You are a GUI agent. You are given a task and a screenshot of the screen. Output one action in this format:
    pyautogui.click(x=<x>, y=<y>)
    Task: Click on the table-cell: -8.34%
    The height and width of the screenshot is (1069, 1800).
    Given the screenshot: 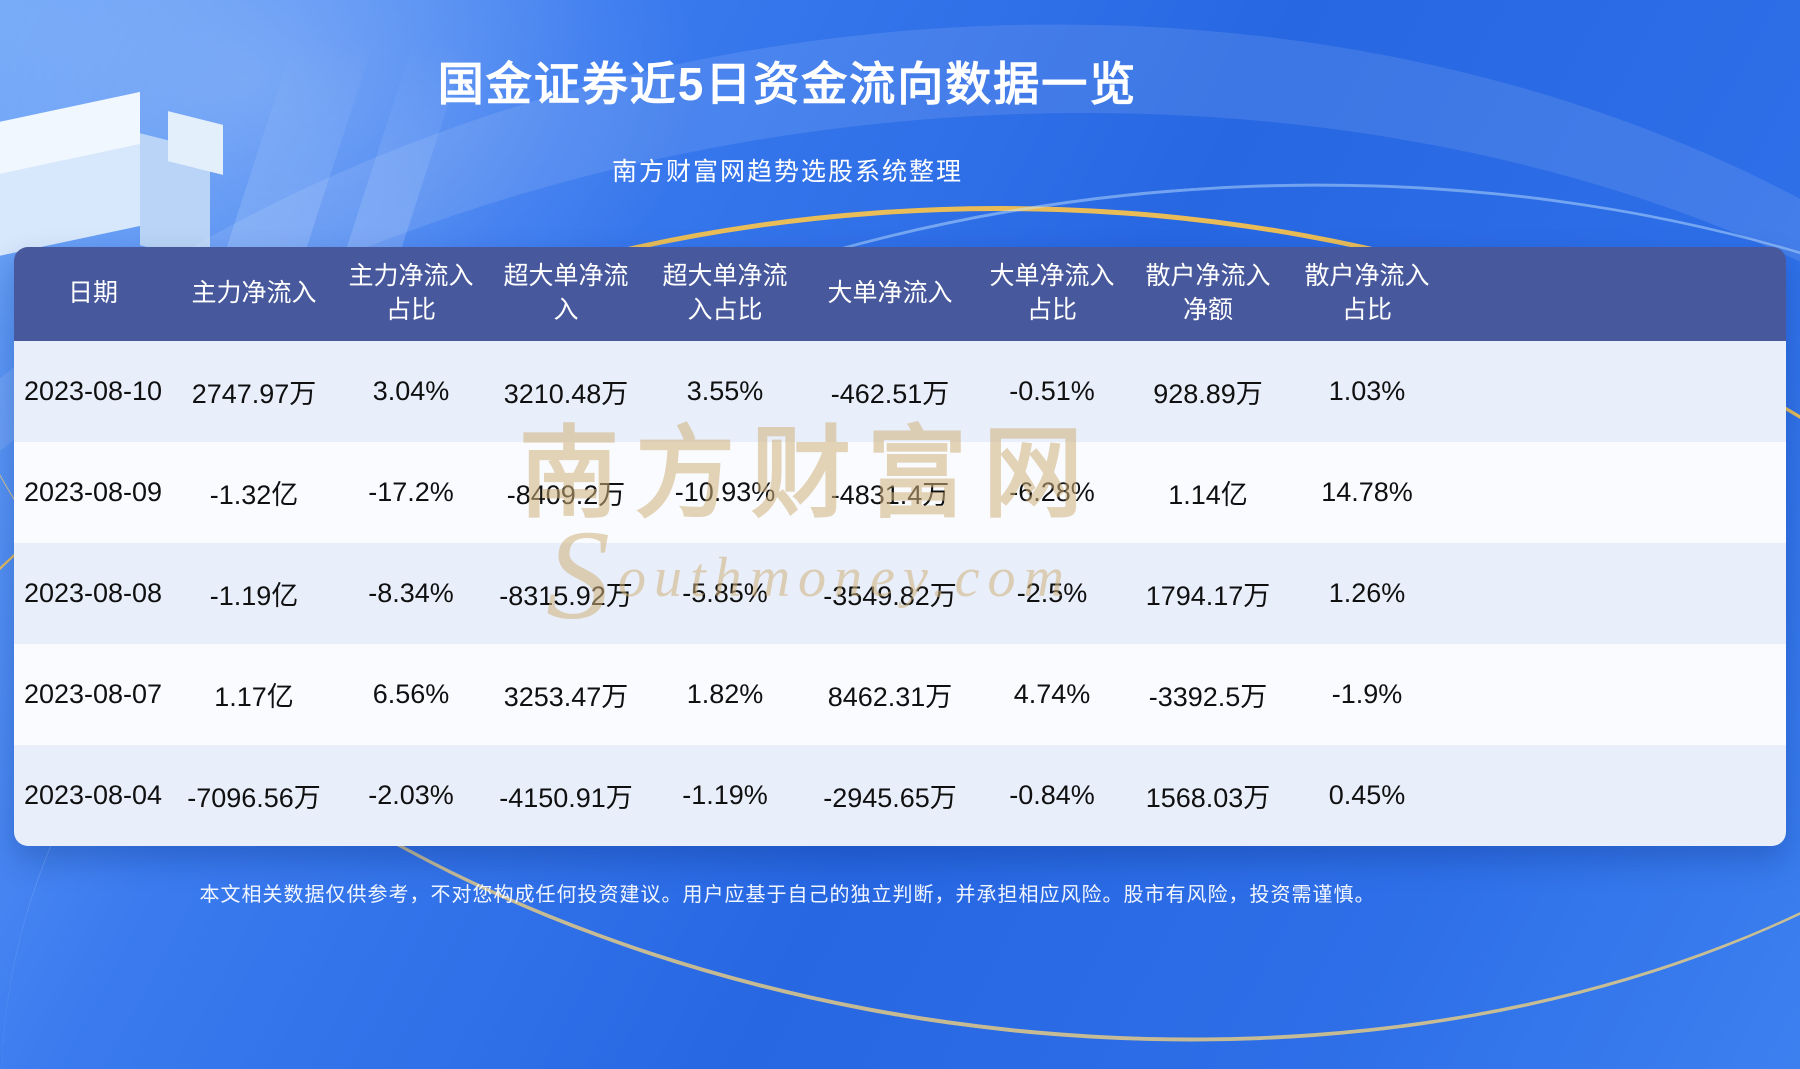 What is the action you would take?
    pyautogui.click(x=411, y=593)
    